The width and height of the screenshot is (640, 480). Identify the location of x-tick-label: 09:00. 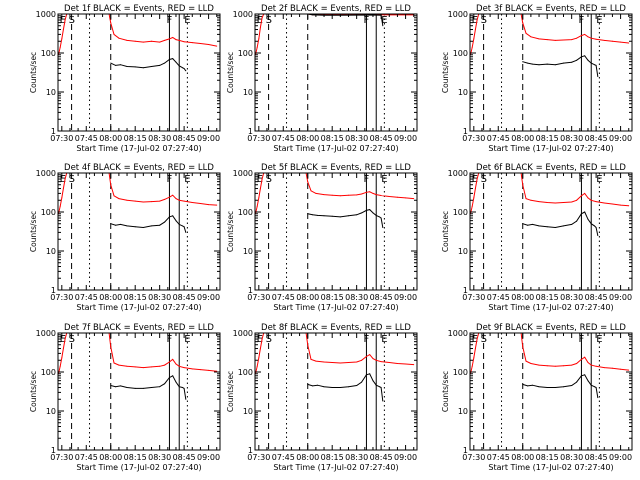
(620, 457).